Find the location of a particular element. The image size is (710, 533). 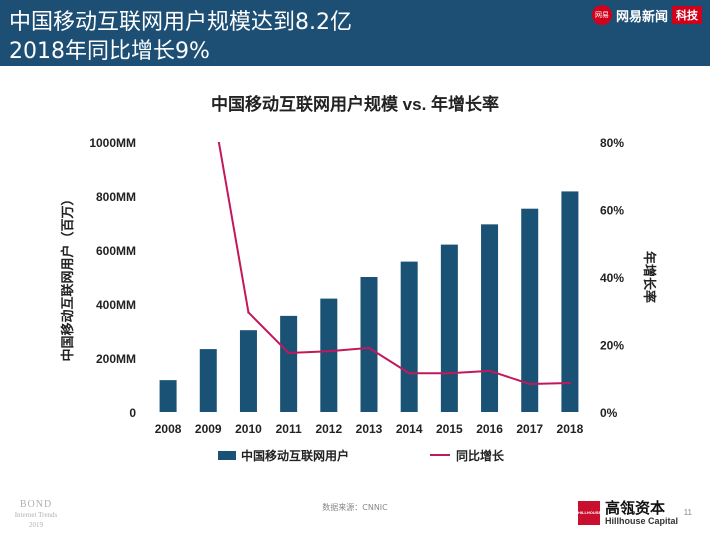

hillhouse-logo: HILLHOUSE 高瓴资本 Hillhouse Capital is located at coordinates (628, 513).